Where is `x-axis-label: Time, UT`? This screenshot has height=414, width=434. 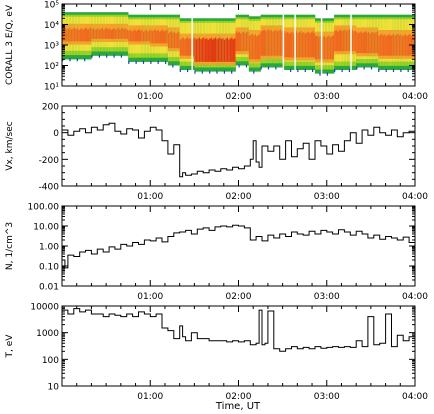
x-axis-label: Time, UT is located at coordinates (238, 406).